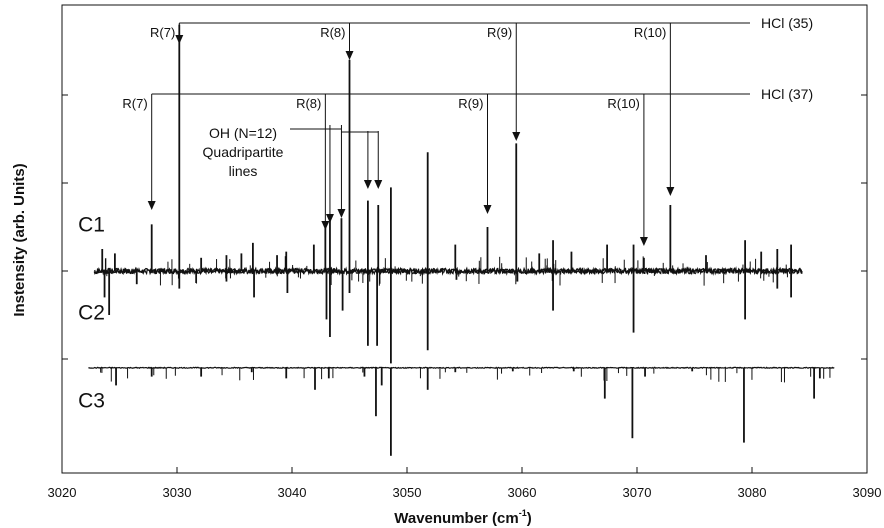 This screenshot has width=884, height=528. Describe the element at coordinates (91, 400) in the screenshot. I see `trace-label-c3: C3` at that location.